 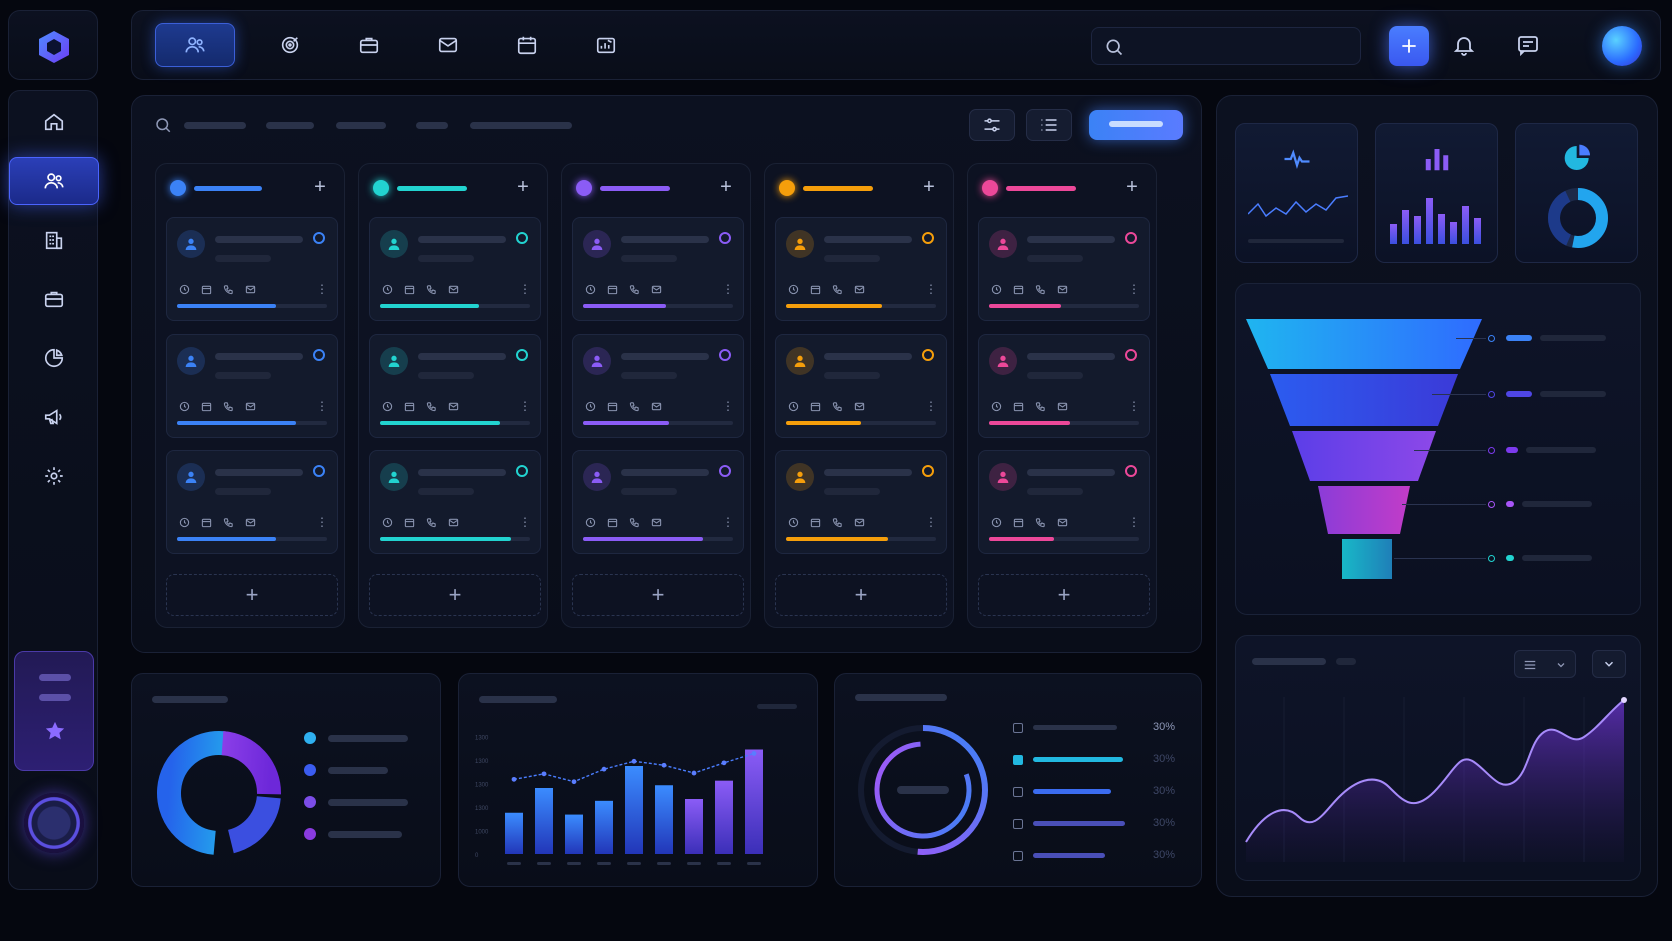 What do you see at coordinates (320, 187) in the screenshot?
I see `add-column-item-button: +` at bounding box center [320, 187].